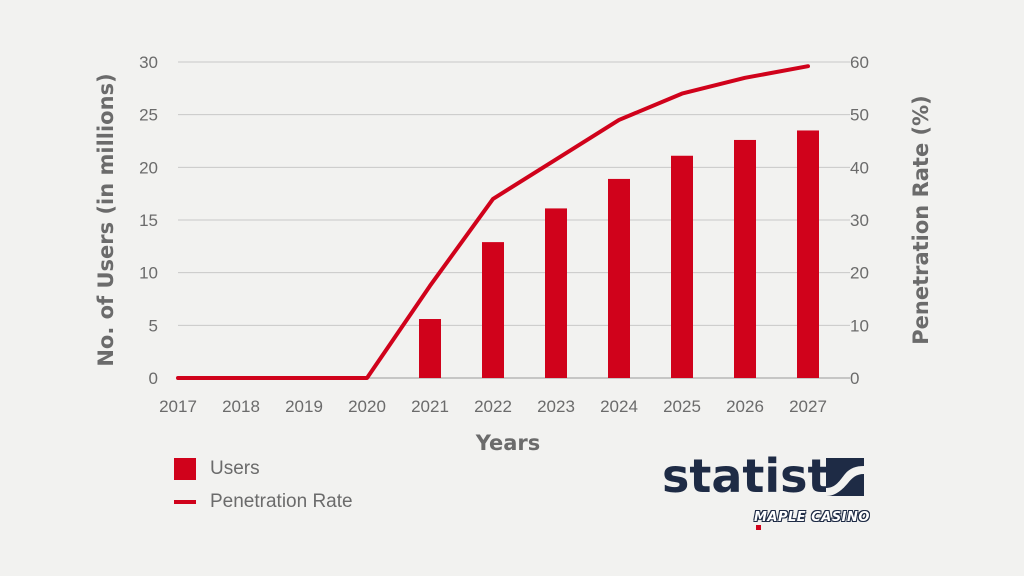 Image resolution: width=1024 pixels, height=576 pixels. I want to click on x-tick-label: 2025, so click(682, 406).